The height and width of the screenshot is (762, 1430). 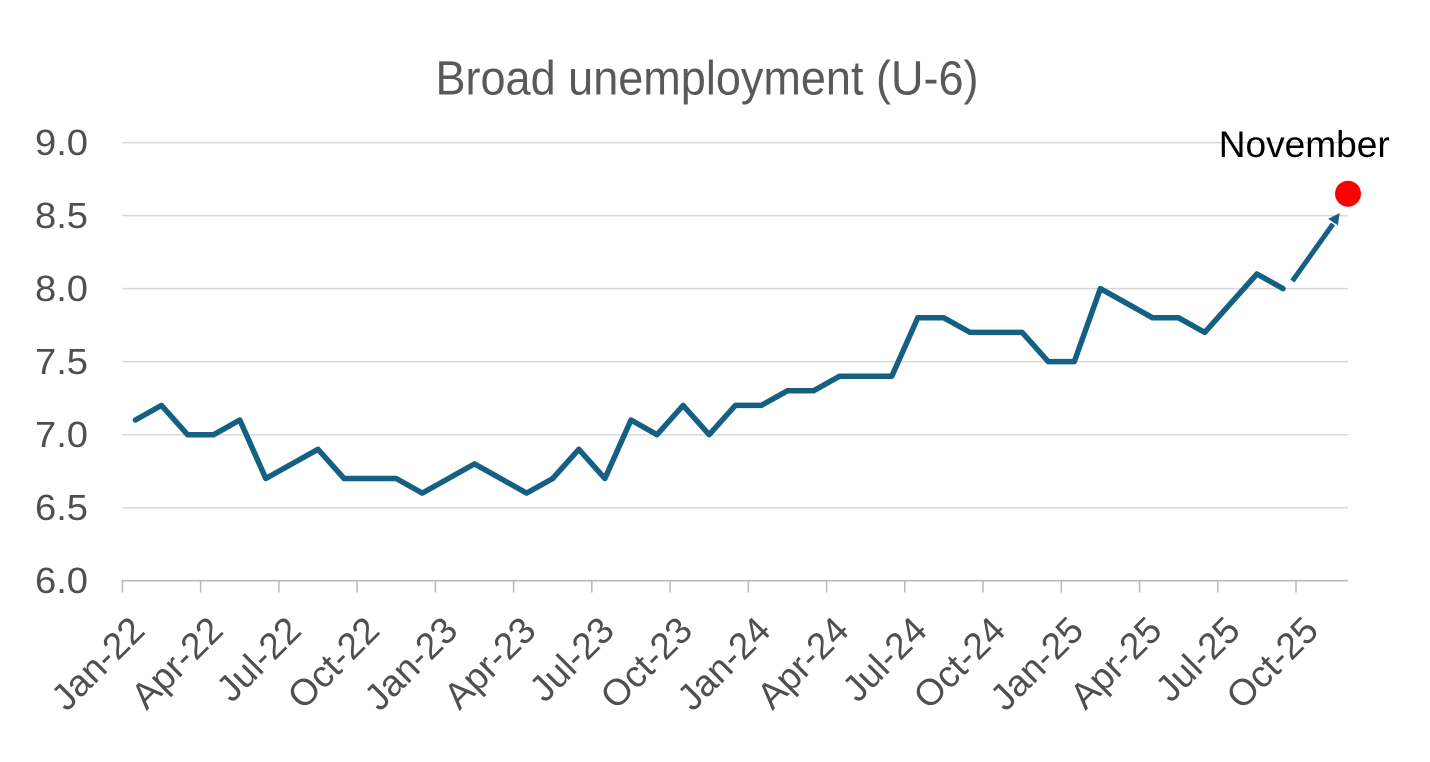 I want to click on svg-text: 7.5, so click(x=61, y=361).